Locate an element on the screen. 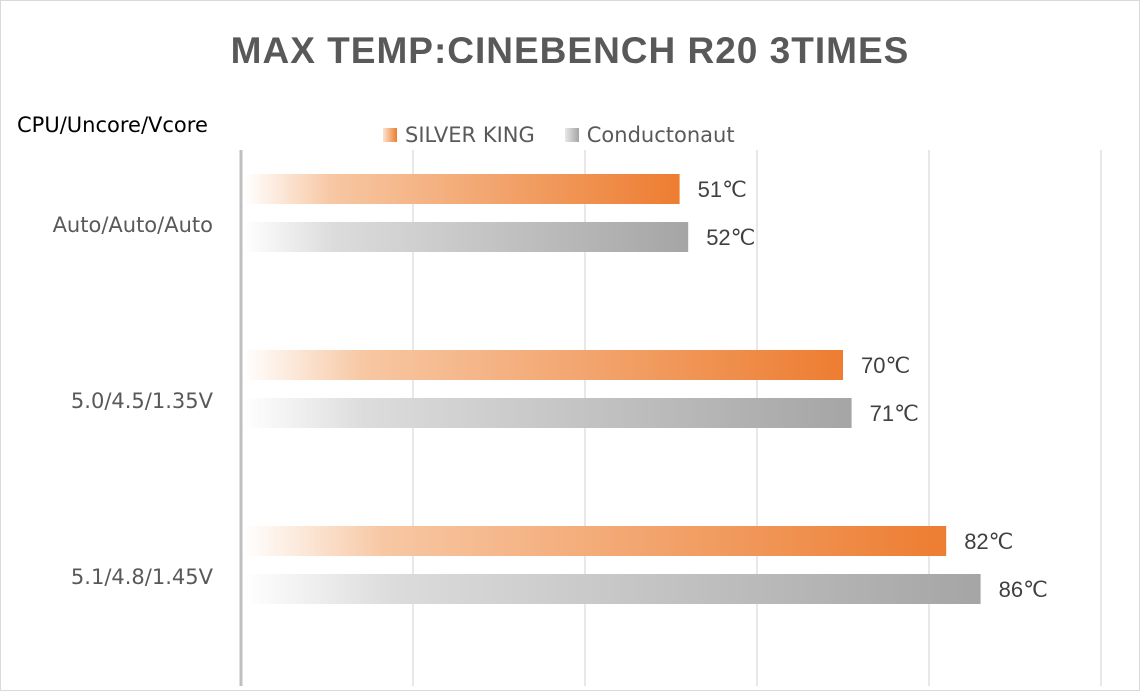 The width and height of the screenshot is (1140, 691). category-label: 5.1/4.8/1.45V is located at coordinates (142, 577).